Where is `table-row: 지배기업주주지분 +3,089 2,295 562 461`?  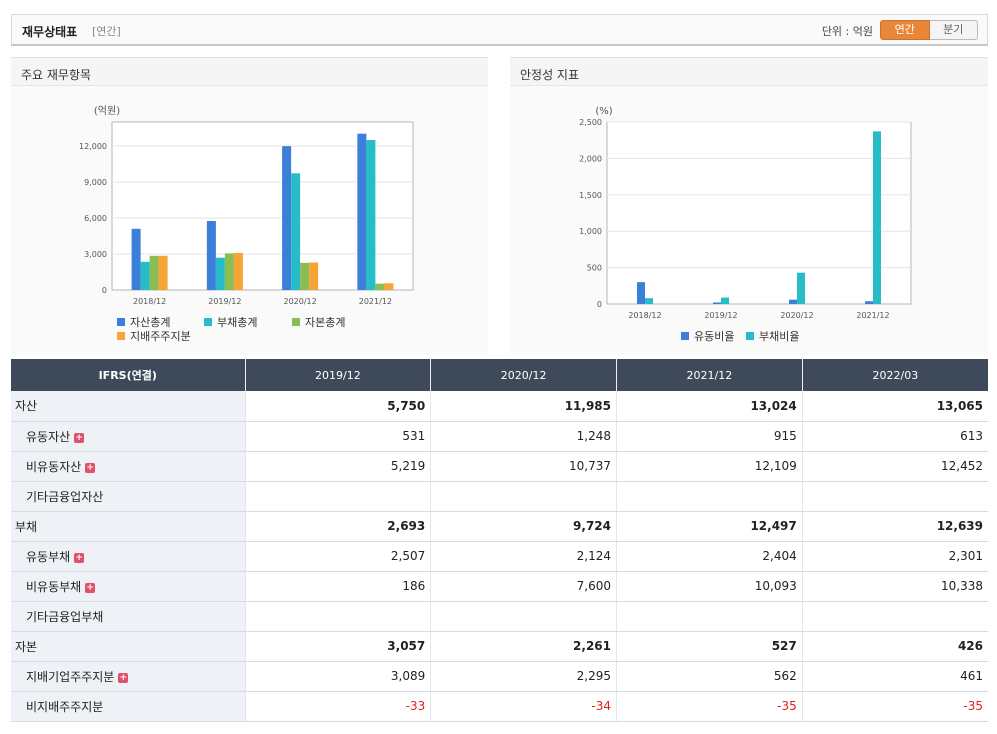 table-row: 지배기업주주지분 +3,089 2,295 562 461 is located at coordinates (499, 676).